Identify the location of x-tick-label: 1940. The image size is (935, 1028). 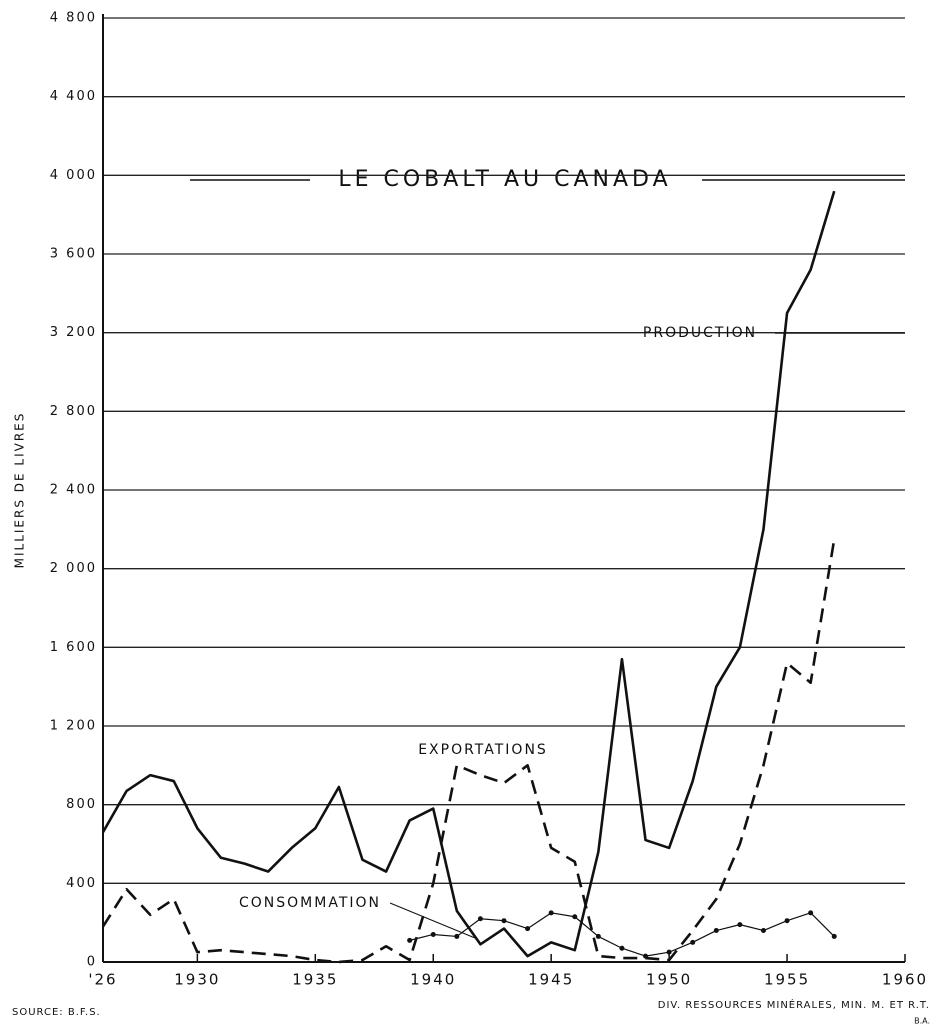
(433, 980).